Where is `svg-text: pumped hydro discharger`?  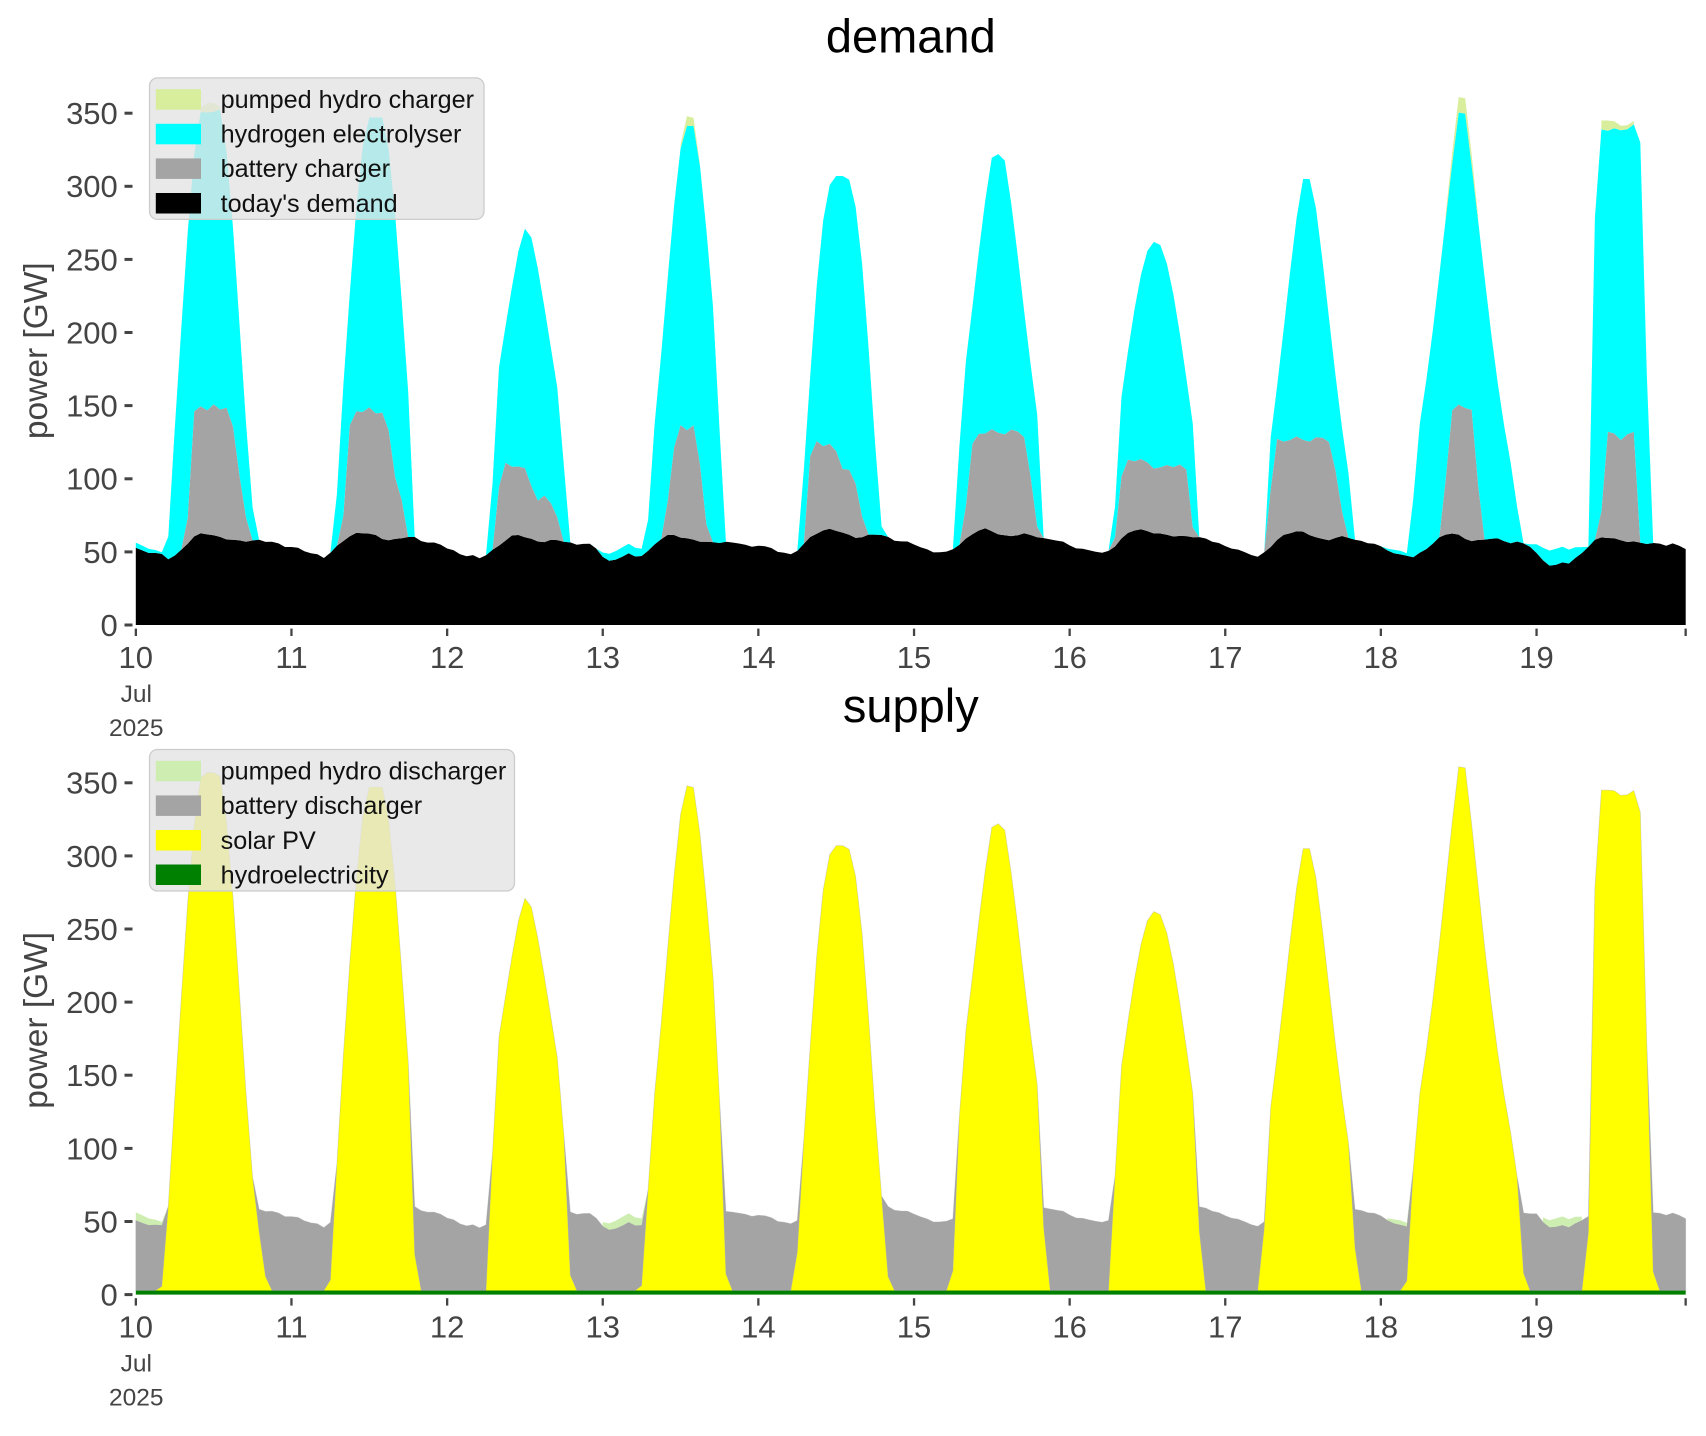 svg-text: pumped hydro discharger is located at coordinates (364, 772).